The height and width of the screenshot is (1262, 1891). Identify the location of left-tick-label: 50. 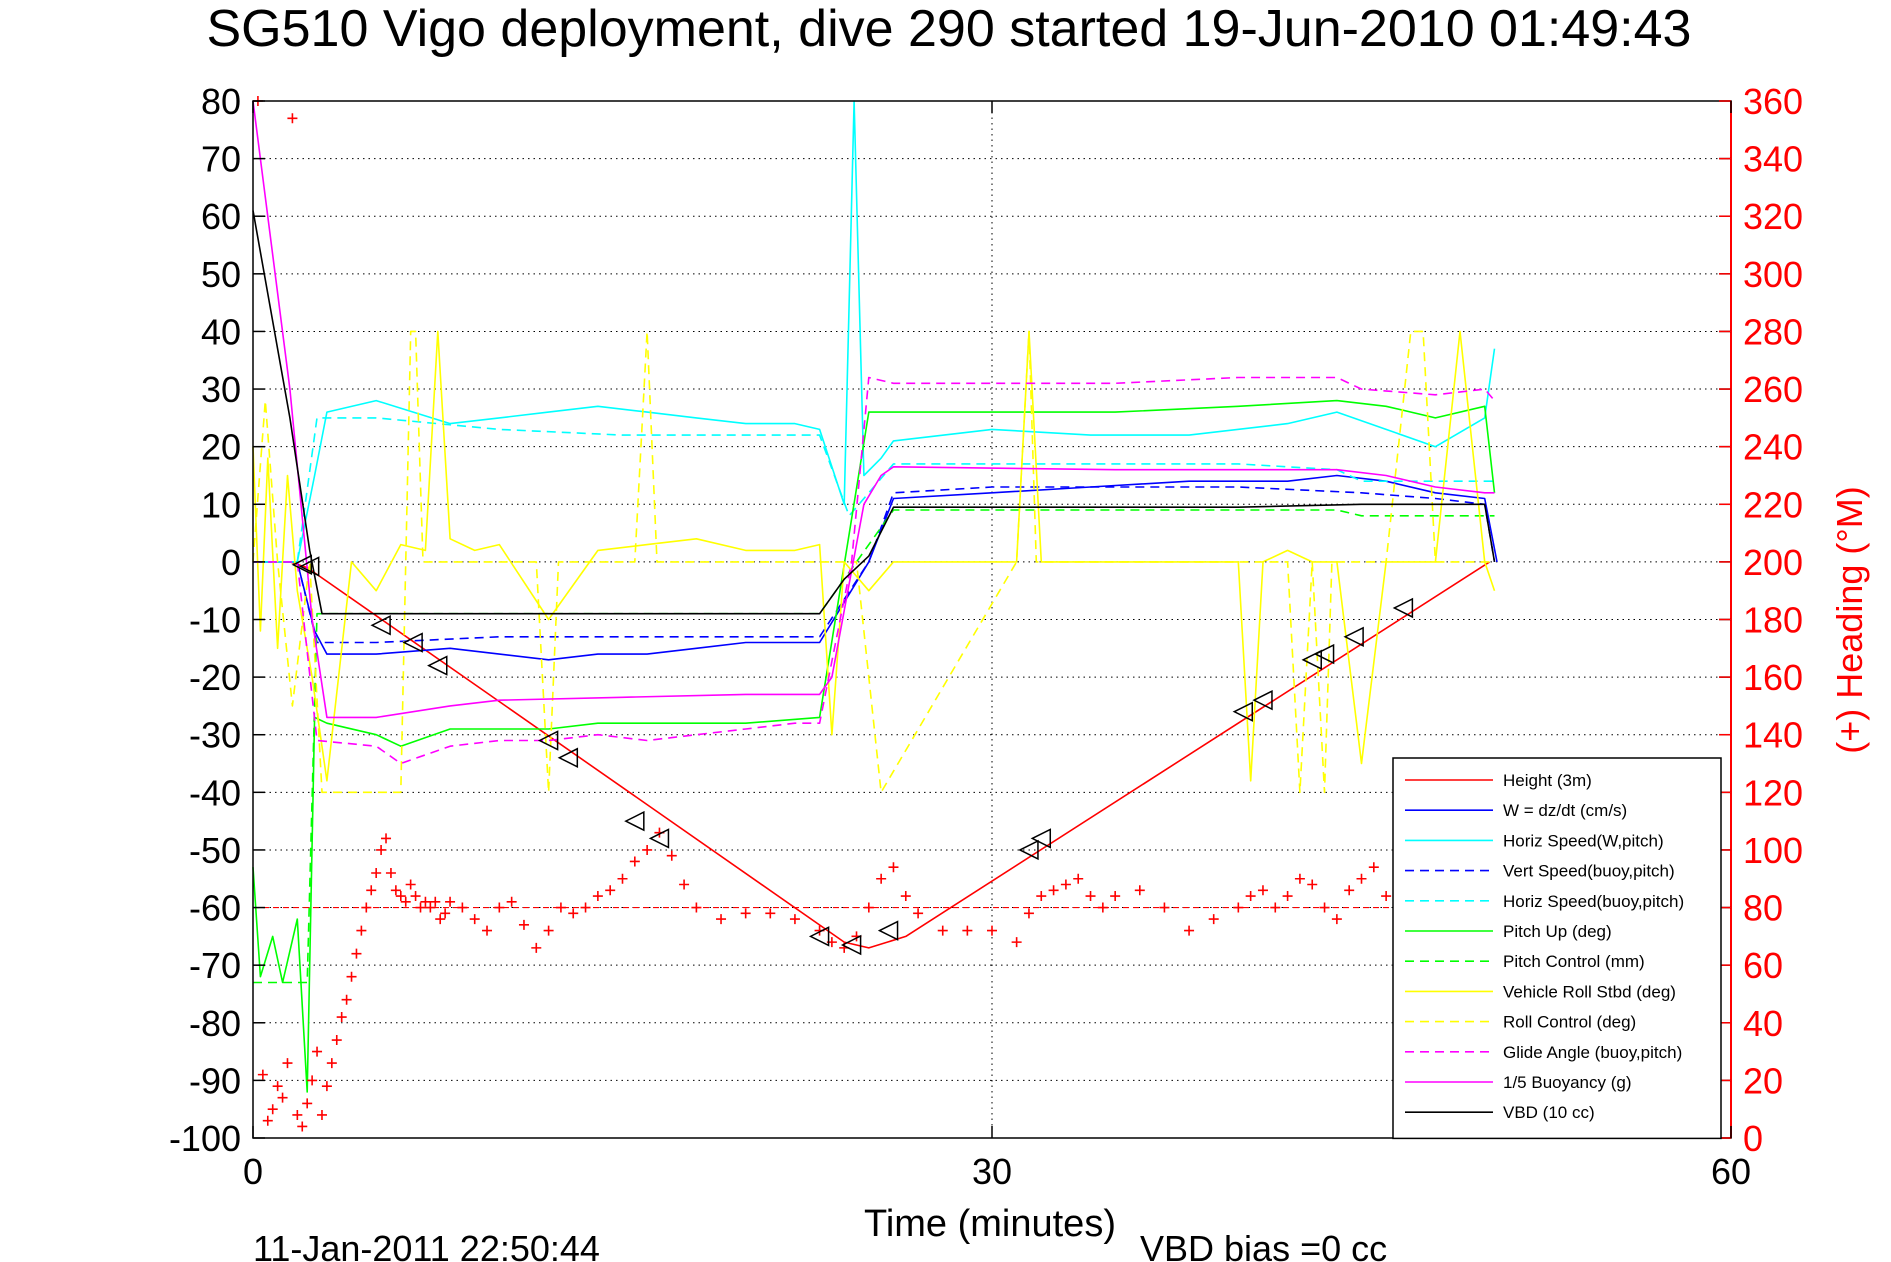
(221, 274).